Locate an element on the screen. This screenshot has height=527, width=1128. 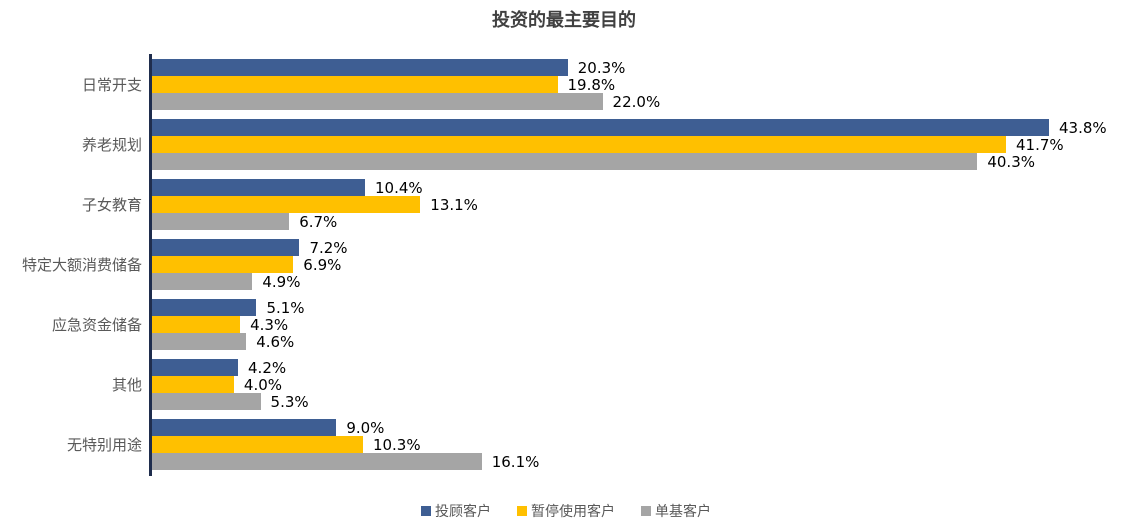
data-label: 10.4% is located at coordinates (398, 188).